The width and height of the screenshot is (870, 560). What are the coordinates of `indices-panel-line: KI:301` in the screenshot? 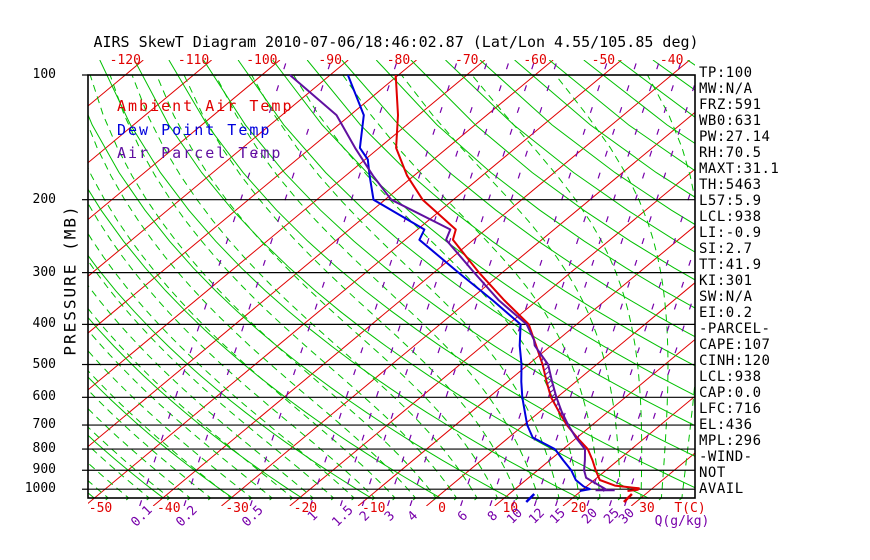 It's located at (726, 281).